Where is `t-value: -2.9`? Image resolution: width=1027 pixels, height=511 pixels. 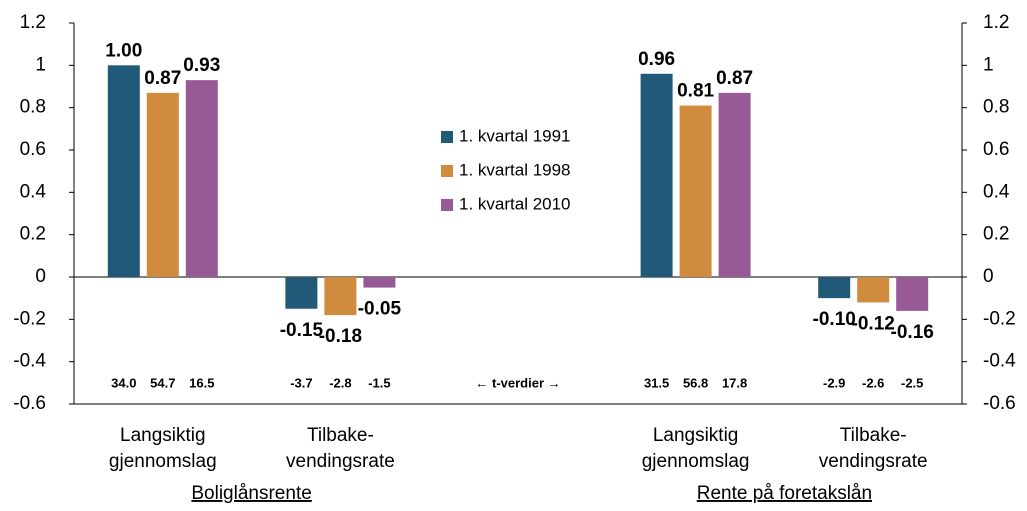 t-value: -2.9 is located at coordinates (834, 382).